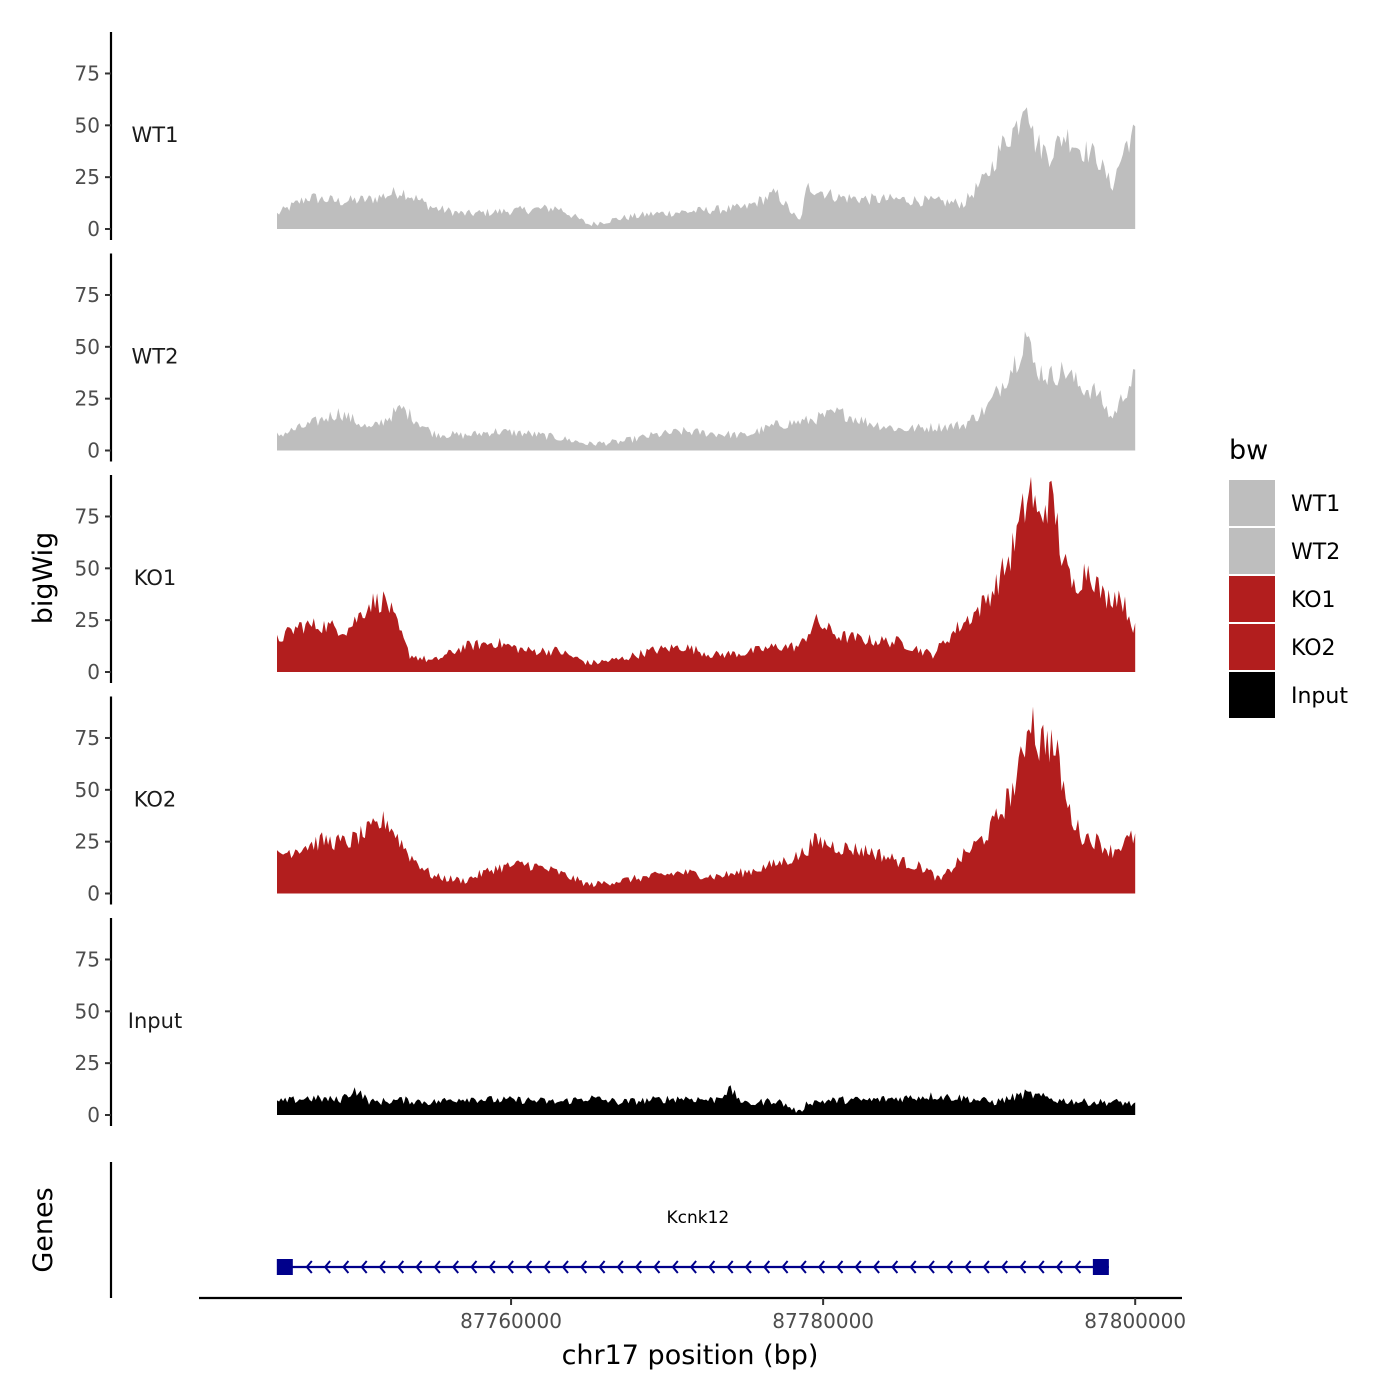  What do you see at coordinates (155, 1021) in the screenshot?
I see `track-label-input: Input` at bounding box center [155, 1021].